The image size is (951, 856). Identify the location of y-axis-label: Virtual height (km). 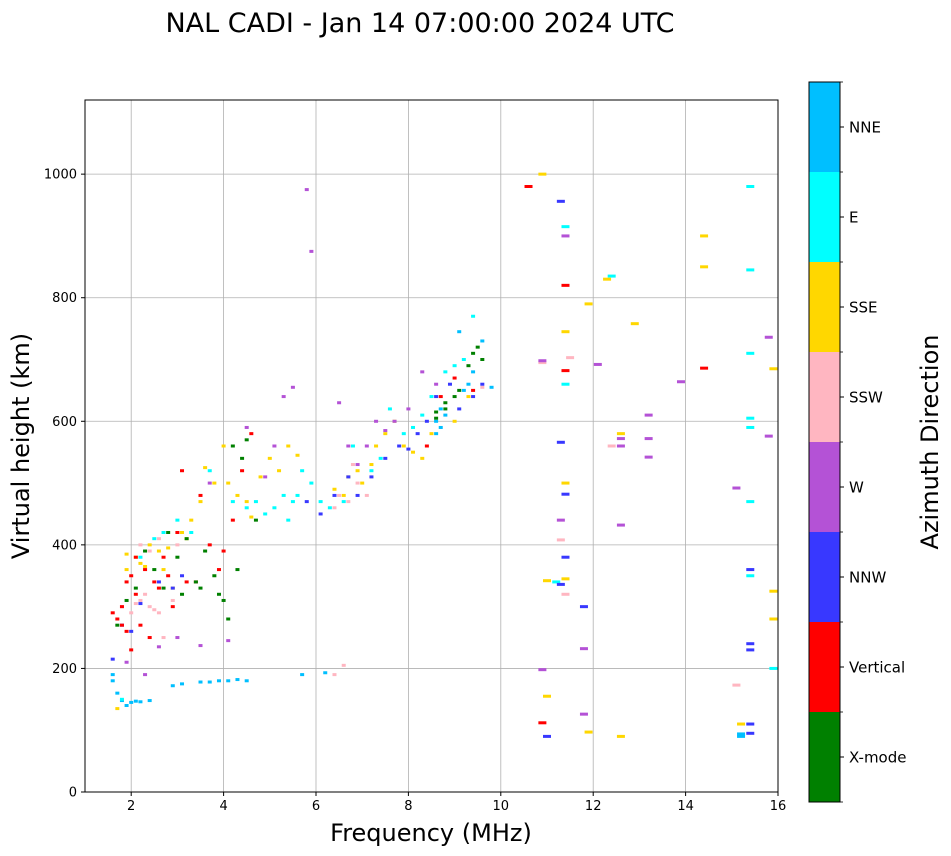
(21, 446).